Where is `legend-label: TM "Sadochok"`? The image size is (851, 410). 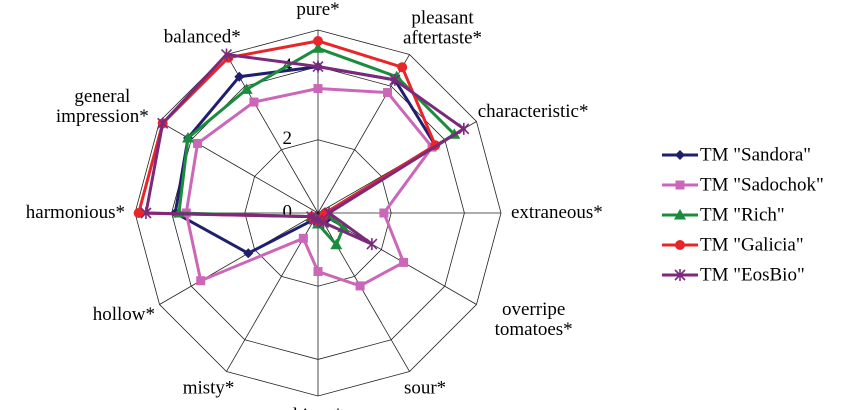 legend-label: TM "Sadochok" is located at coordinates (762, 184).